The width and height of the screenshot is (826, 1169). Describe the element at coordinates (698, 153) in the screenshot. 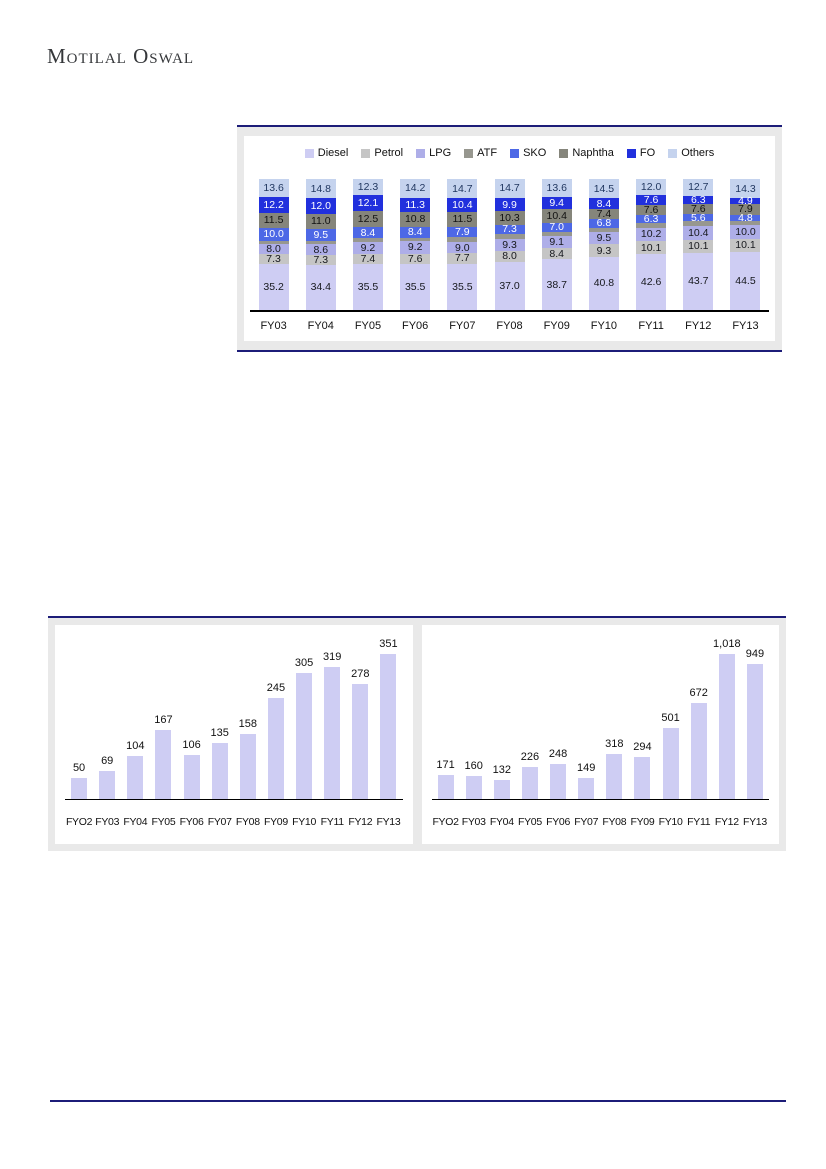

I see `legend-label: Others` at that location.